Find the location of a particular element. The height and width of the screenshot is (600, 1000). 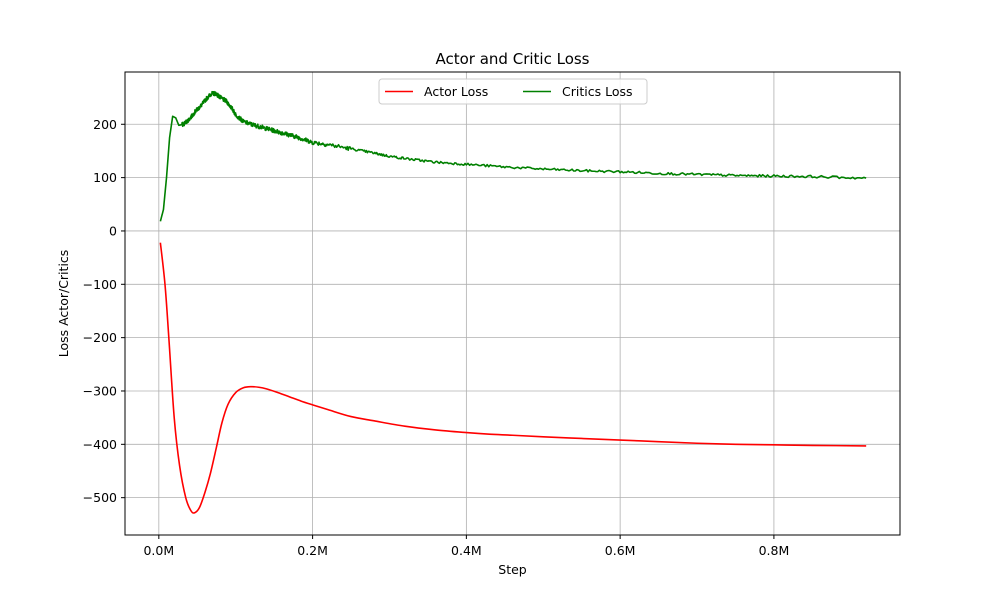

y-tick-label: 0 is located at coordinates (113, 230).